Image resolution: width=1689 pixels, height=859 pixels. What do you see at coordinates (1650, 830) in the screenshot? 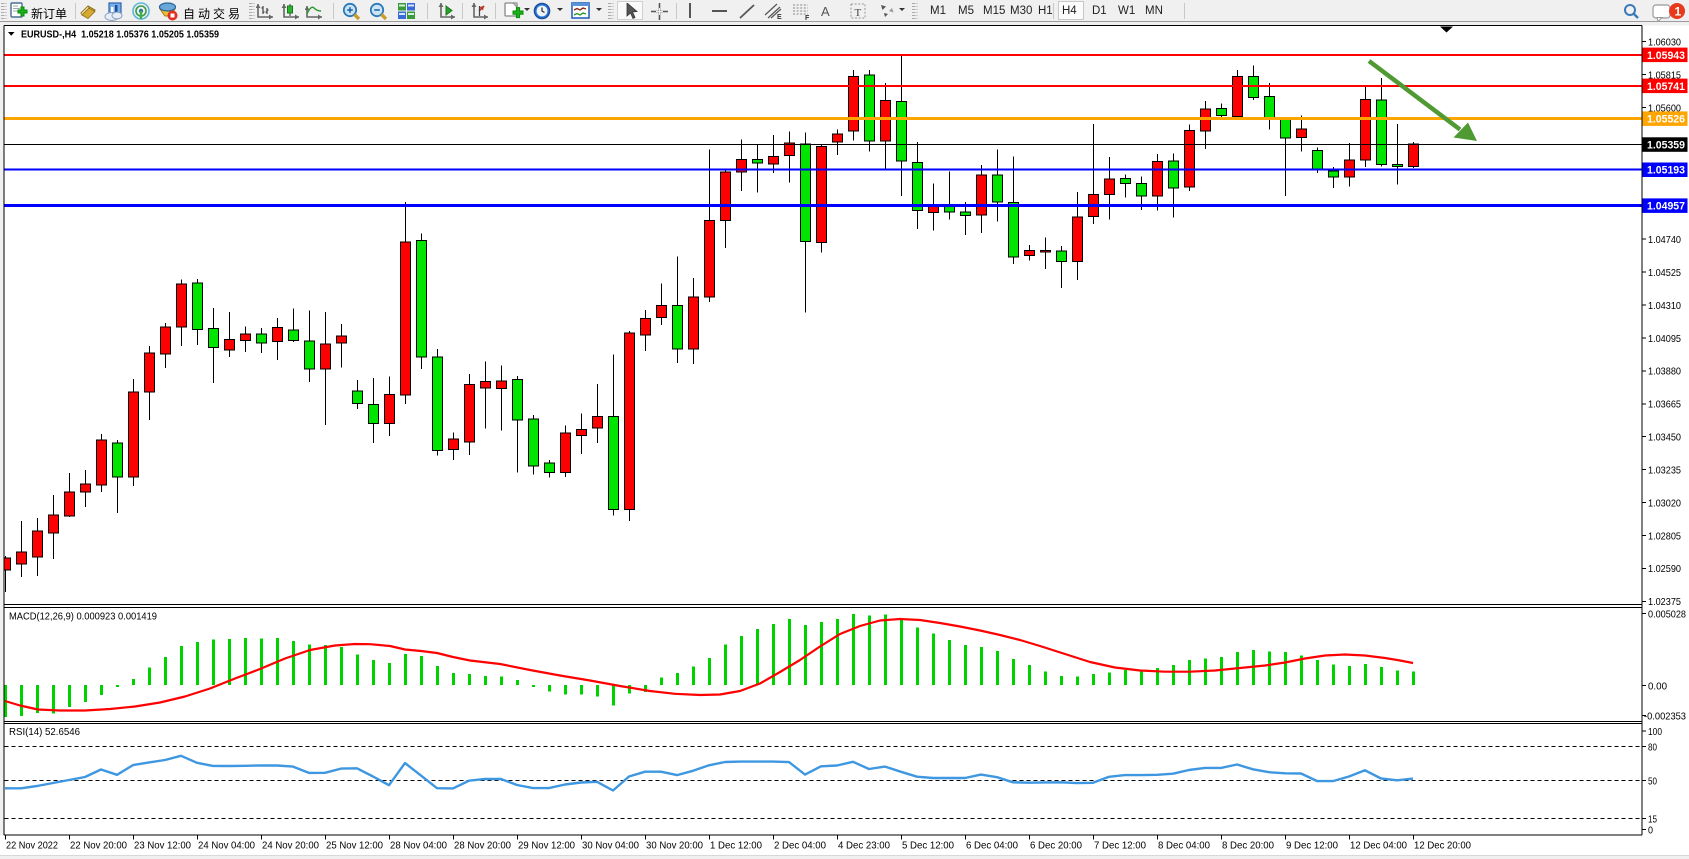
I see `svg-text: 0` at bounding box center [1650, 830].